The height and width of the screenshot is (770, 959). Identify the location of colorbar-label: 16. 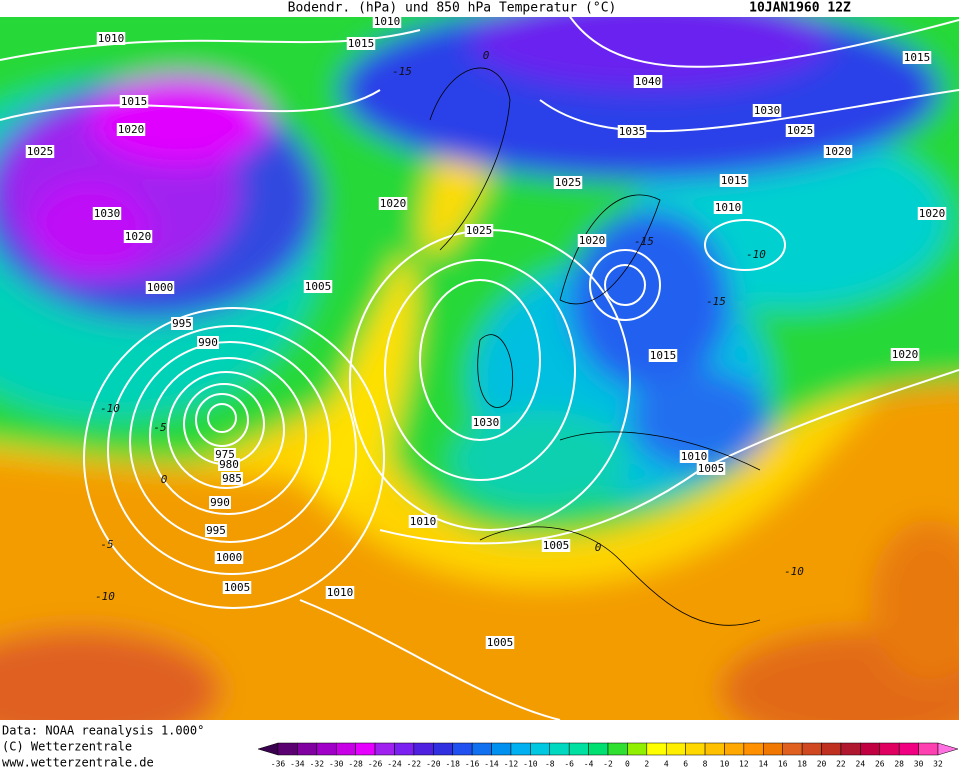
(783, 764).